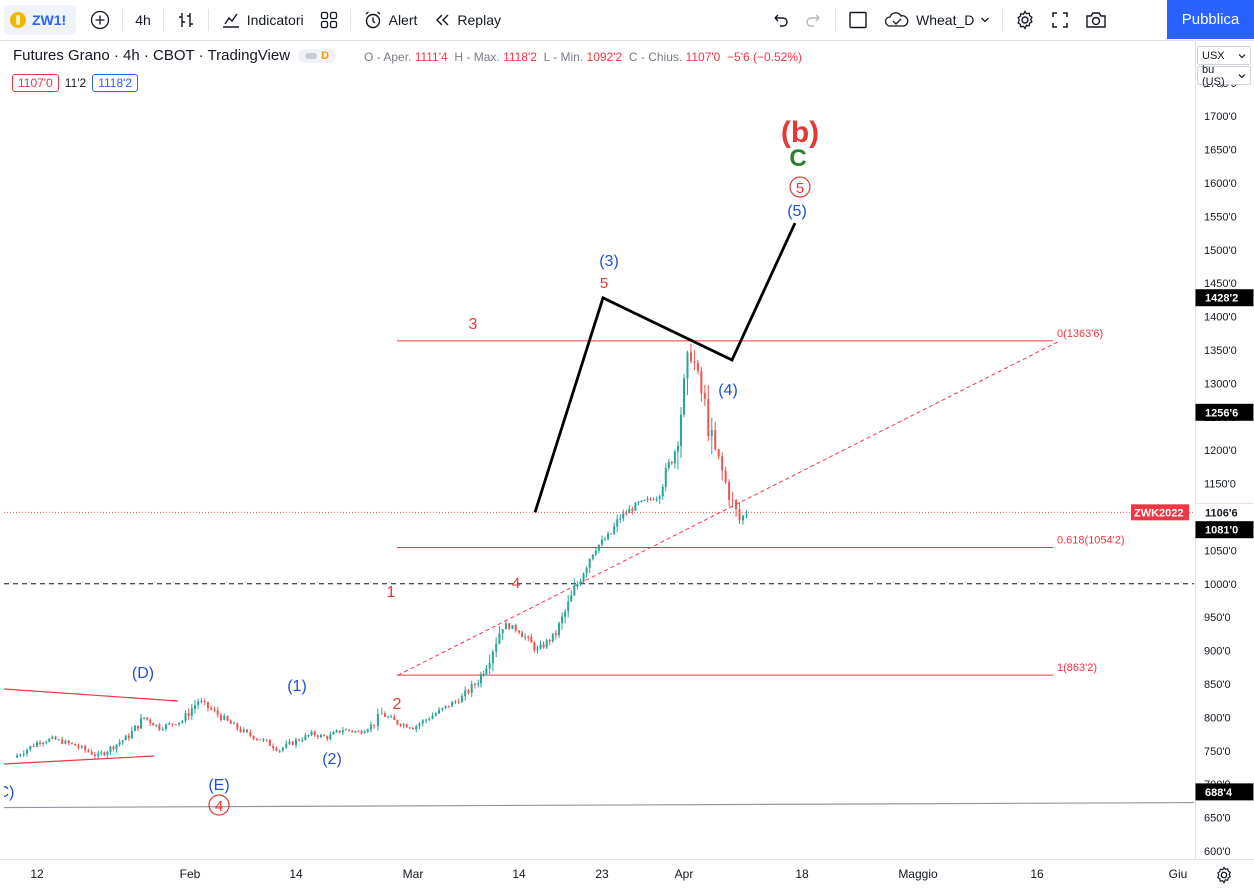 The height and width of the screenshot is (895, 1254). I want to click on bid-box: 1107'0, so click(35, 83).